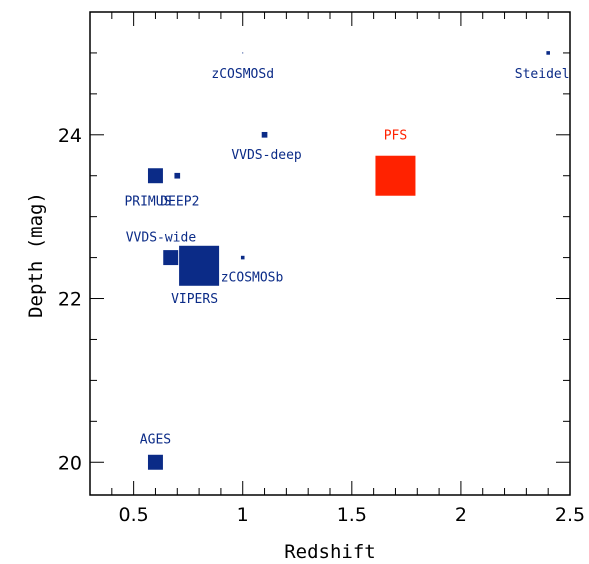 The height and width of the screenshot is (564, 589). Describe the element at coordinates (36, 255) in the screenshot. I see `y-axis-title: Depth (mag)` at that location.